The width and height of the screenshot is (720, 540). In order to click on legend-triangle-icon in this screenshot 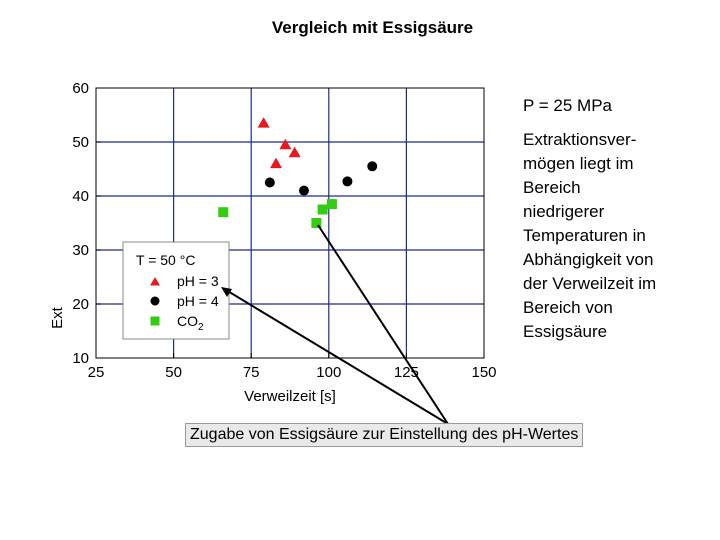, I will do `click(155, 281)`.